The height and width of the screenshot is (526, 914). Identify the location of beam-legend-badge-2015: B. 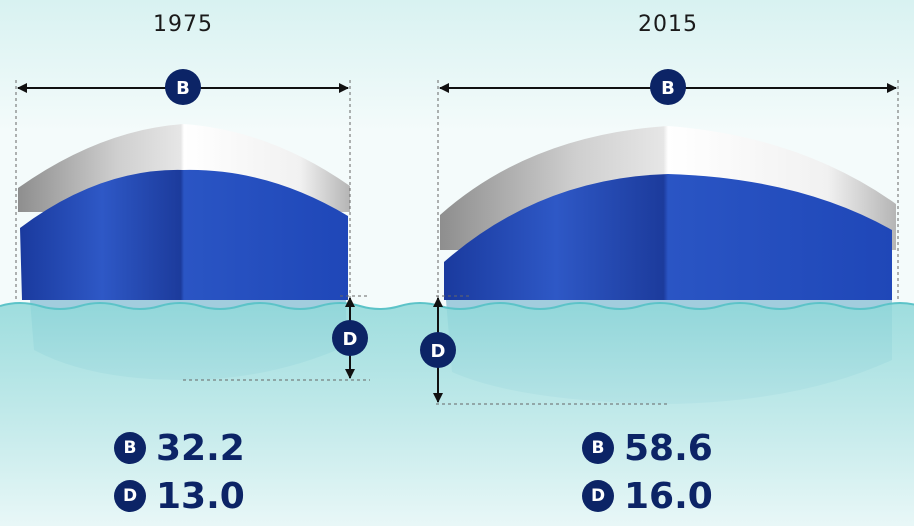
(598, 448).